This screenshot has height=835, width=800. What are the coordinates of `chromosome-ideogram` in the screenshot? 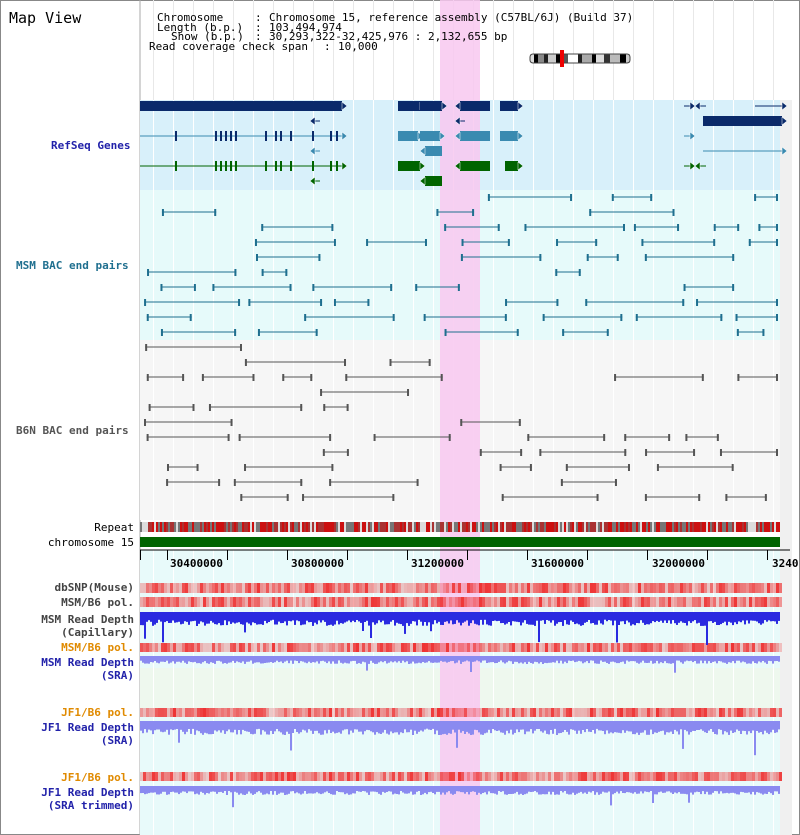 It's located at (580, 58).